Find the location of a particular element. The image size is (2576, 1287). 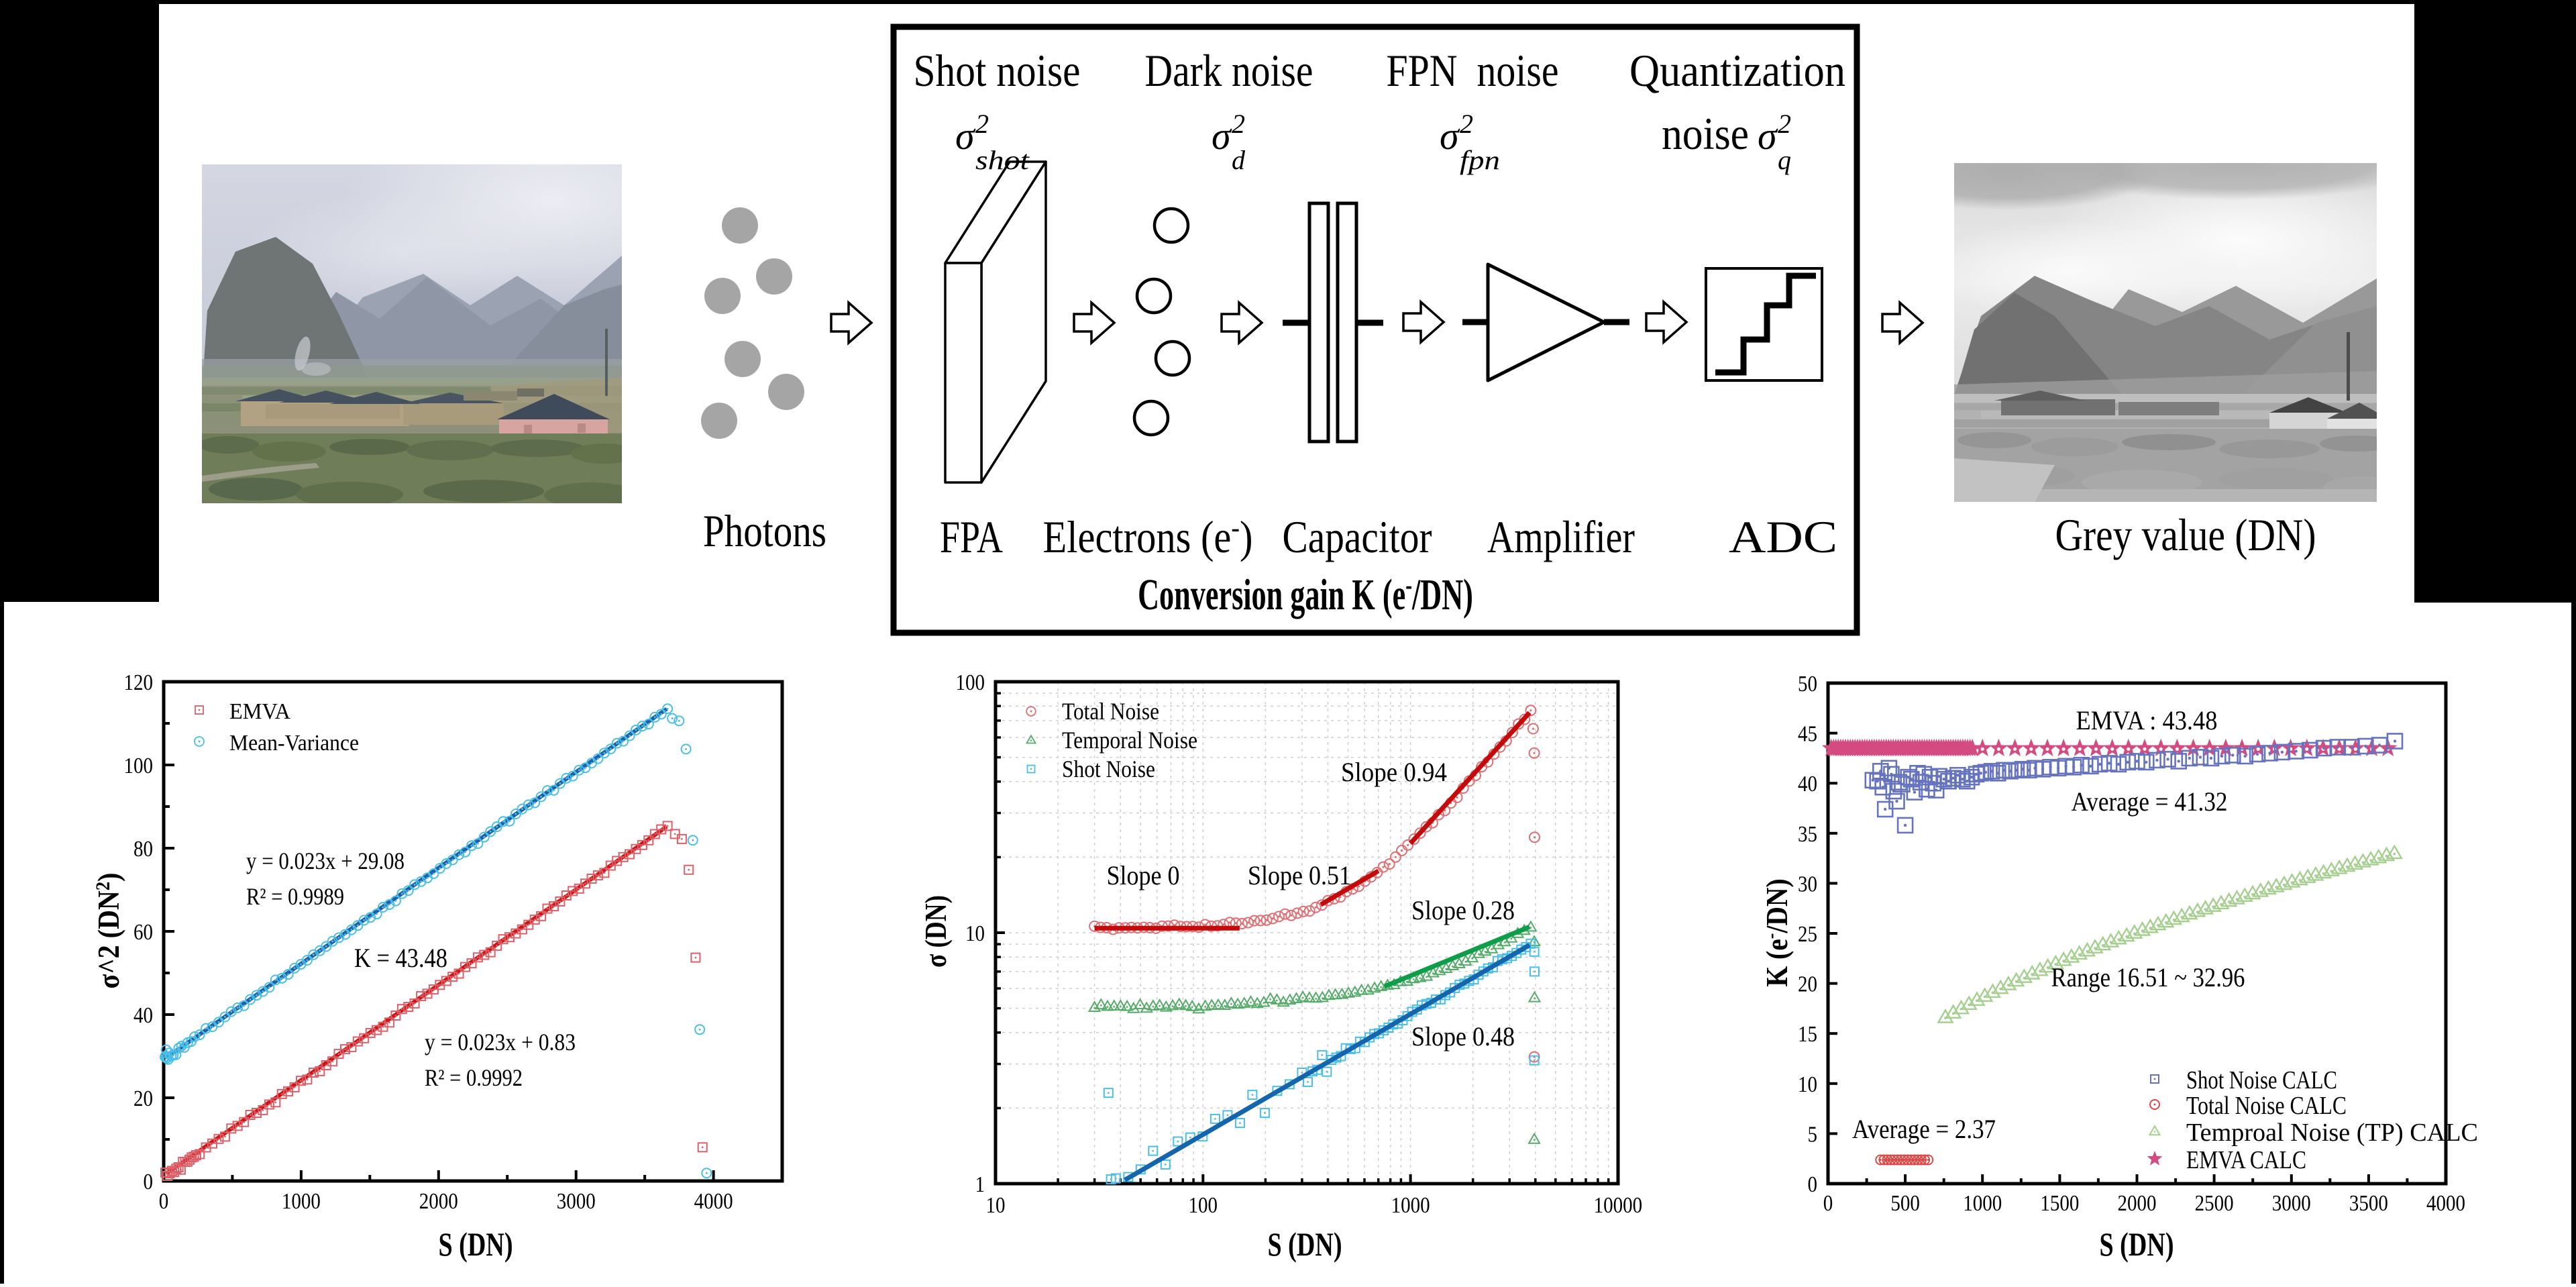

svg-text: Capacitor is located at coordinates (1357, 536).